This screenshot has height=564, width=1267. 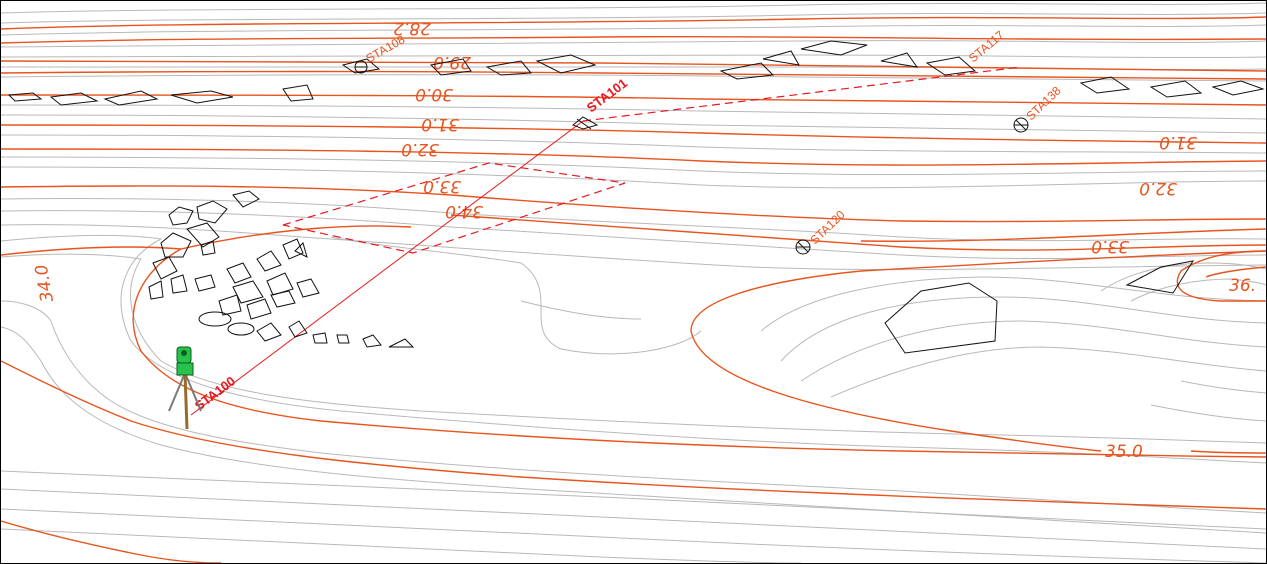 What do you see at coordinates (1158, 188) in the screenshot?
I see `contour-label-32-right: 32.0` at bounding box center [1158, 188].